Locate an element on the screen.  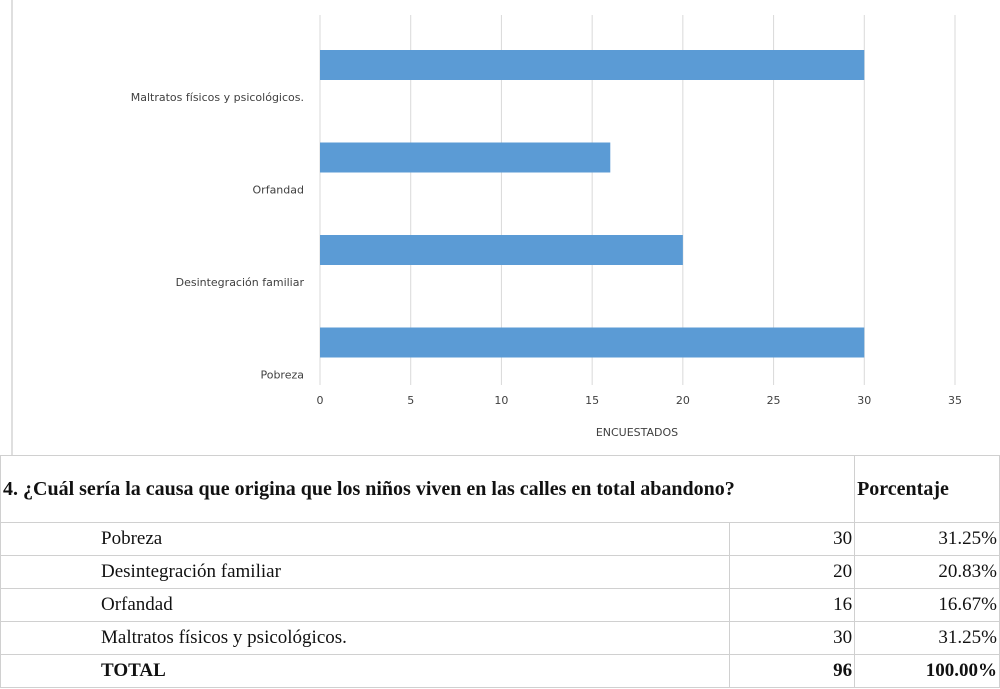
table-cell: 20.83% is located at coordinates (927, 572).